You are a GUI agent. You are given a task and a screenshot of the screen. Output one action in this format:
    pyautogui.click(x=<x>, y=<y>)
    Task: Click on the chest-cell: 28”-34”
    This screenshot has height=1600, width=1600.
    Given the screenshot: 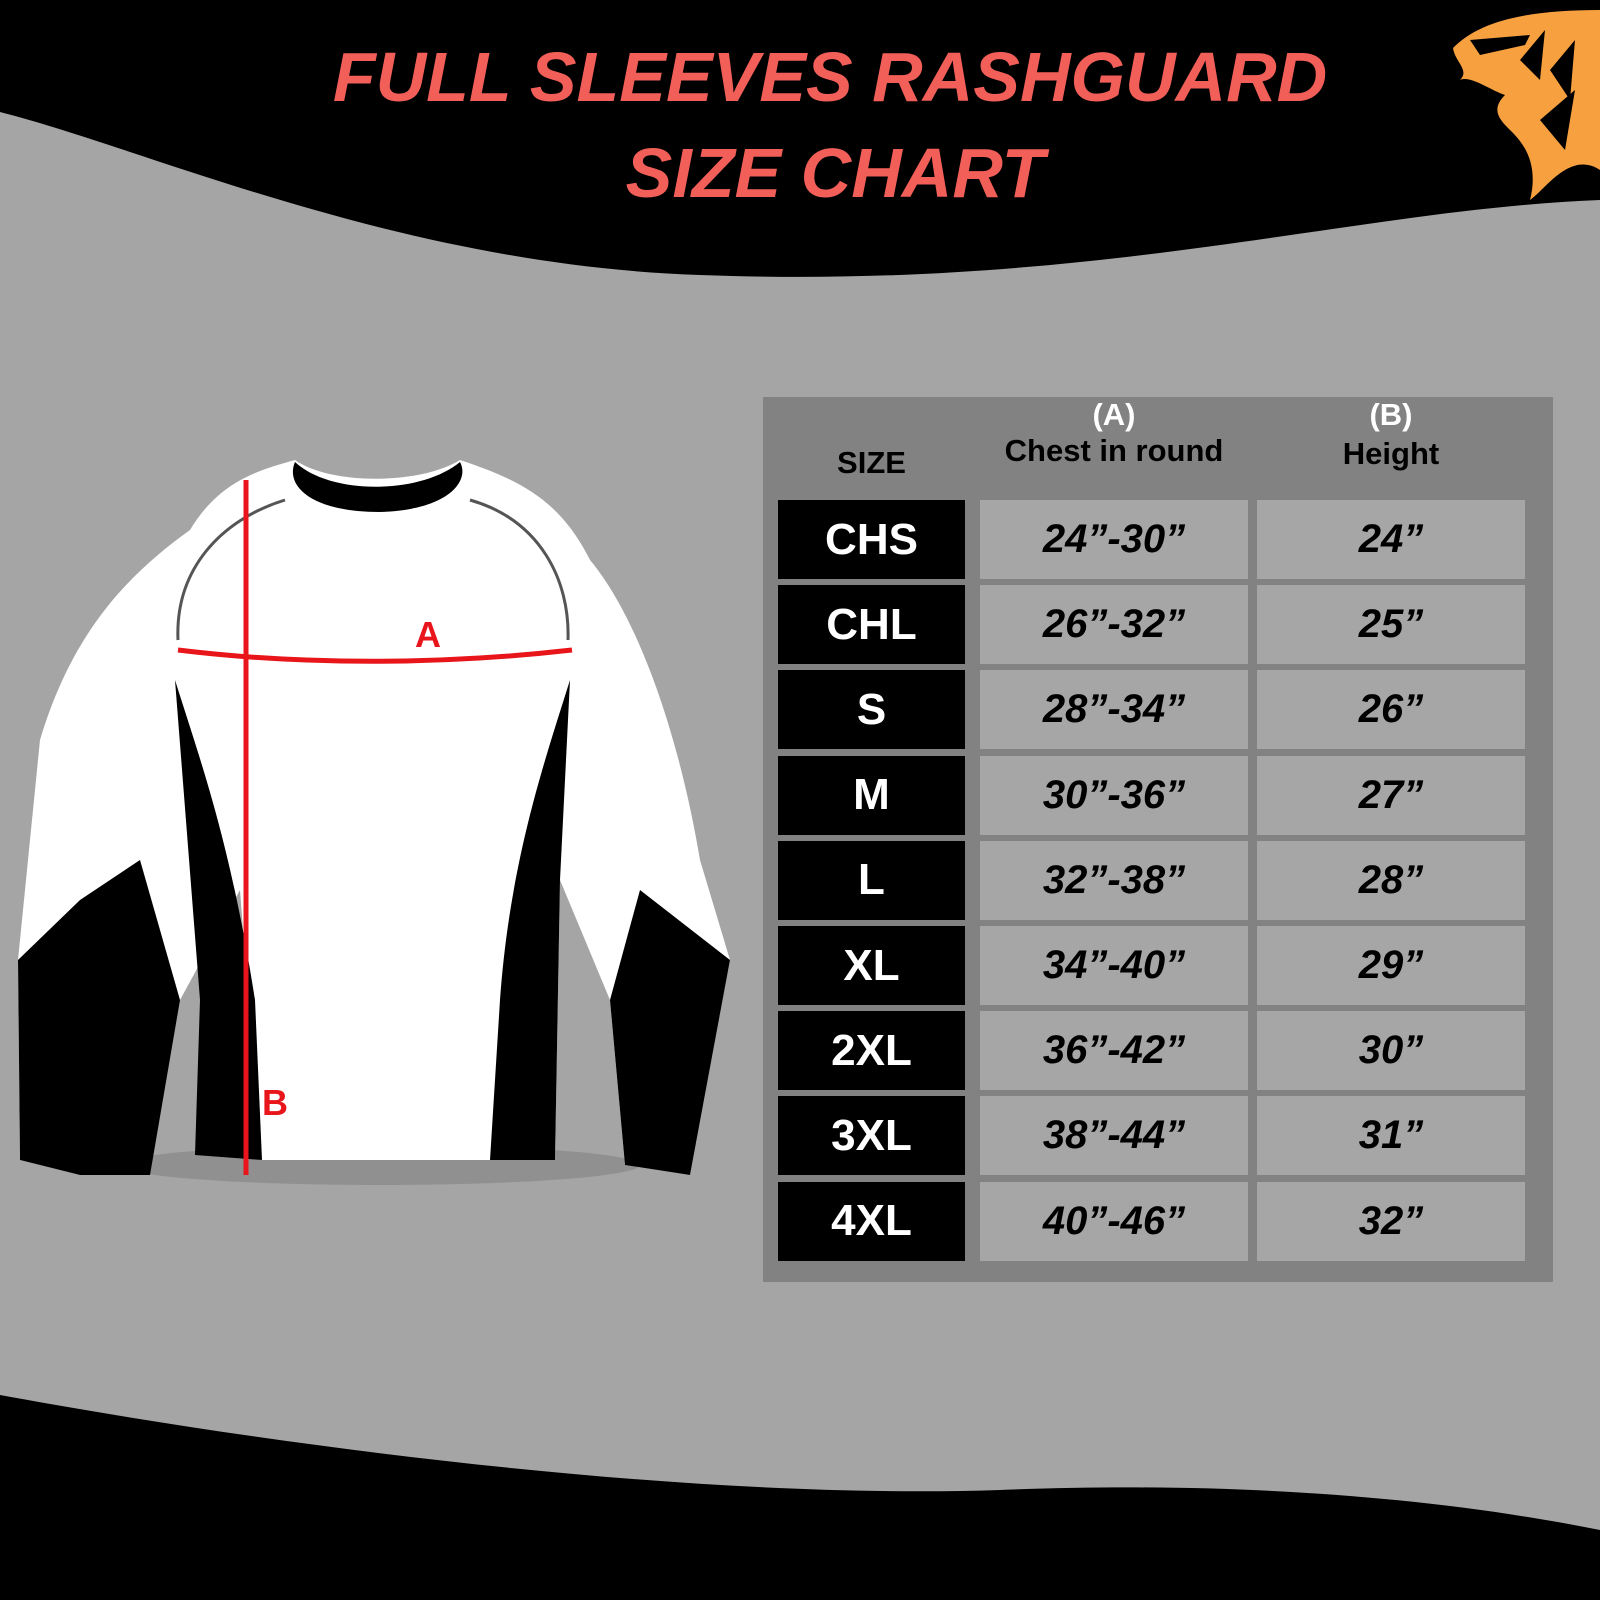 What is the action you would take?
    pyautogui.click(x=1114, y=710)
    